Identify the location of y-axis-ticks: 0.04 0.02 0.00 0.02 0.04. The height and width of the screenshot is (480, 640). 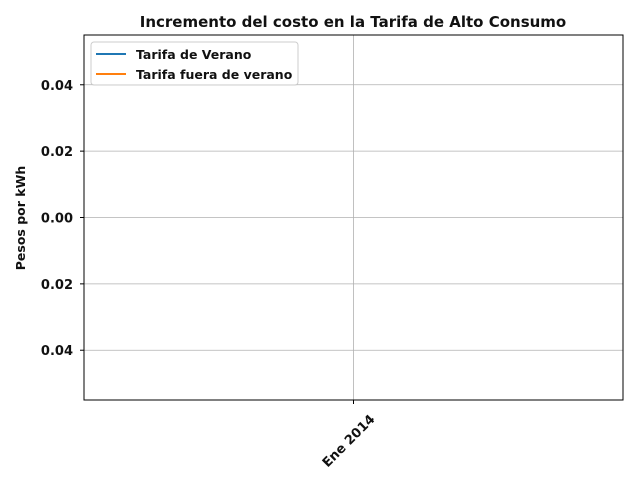
(62, 219).